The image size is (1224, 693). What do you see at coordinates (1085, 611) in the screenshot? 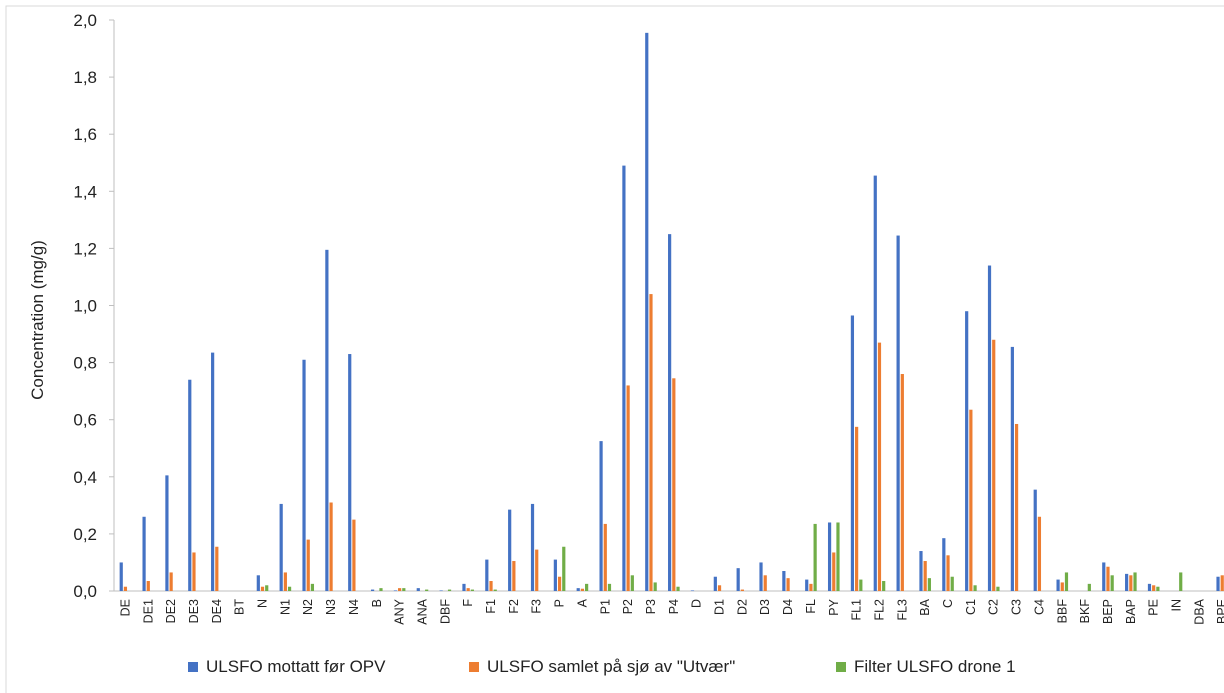
I see `x-tick-label: BKF` at bounding box center [1085, 611].